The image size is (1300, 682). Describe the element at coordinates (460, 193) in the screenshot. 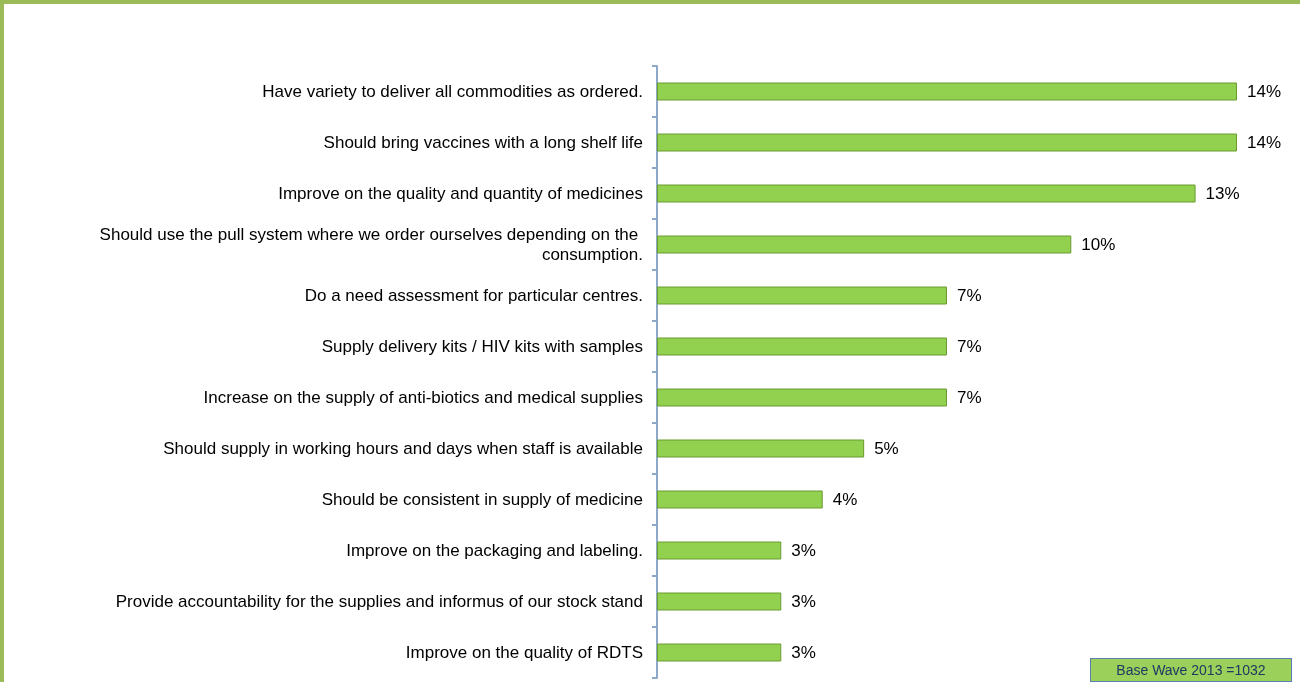

I see `y-tick-label: Improve on the quality and quantity of medicines` at that location.